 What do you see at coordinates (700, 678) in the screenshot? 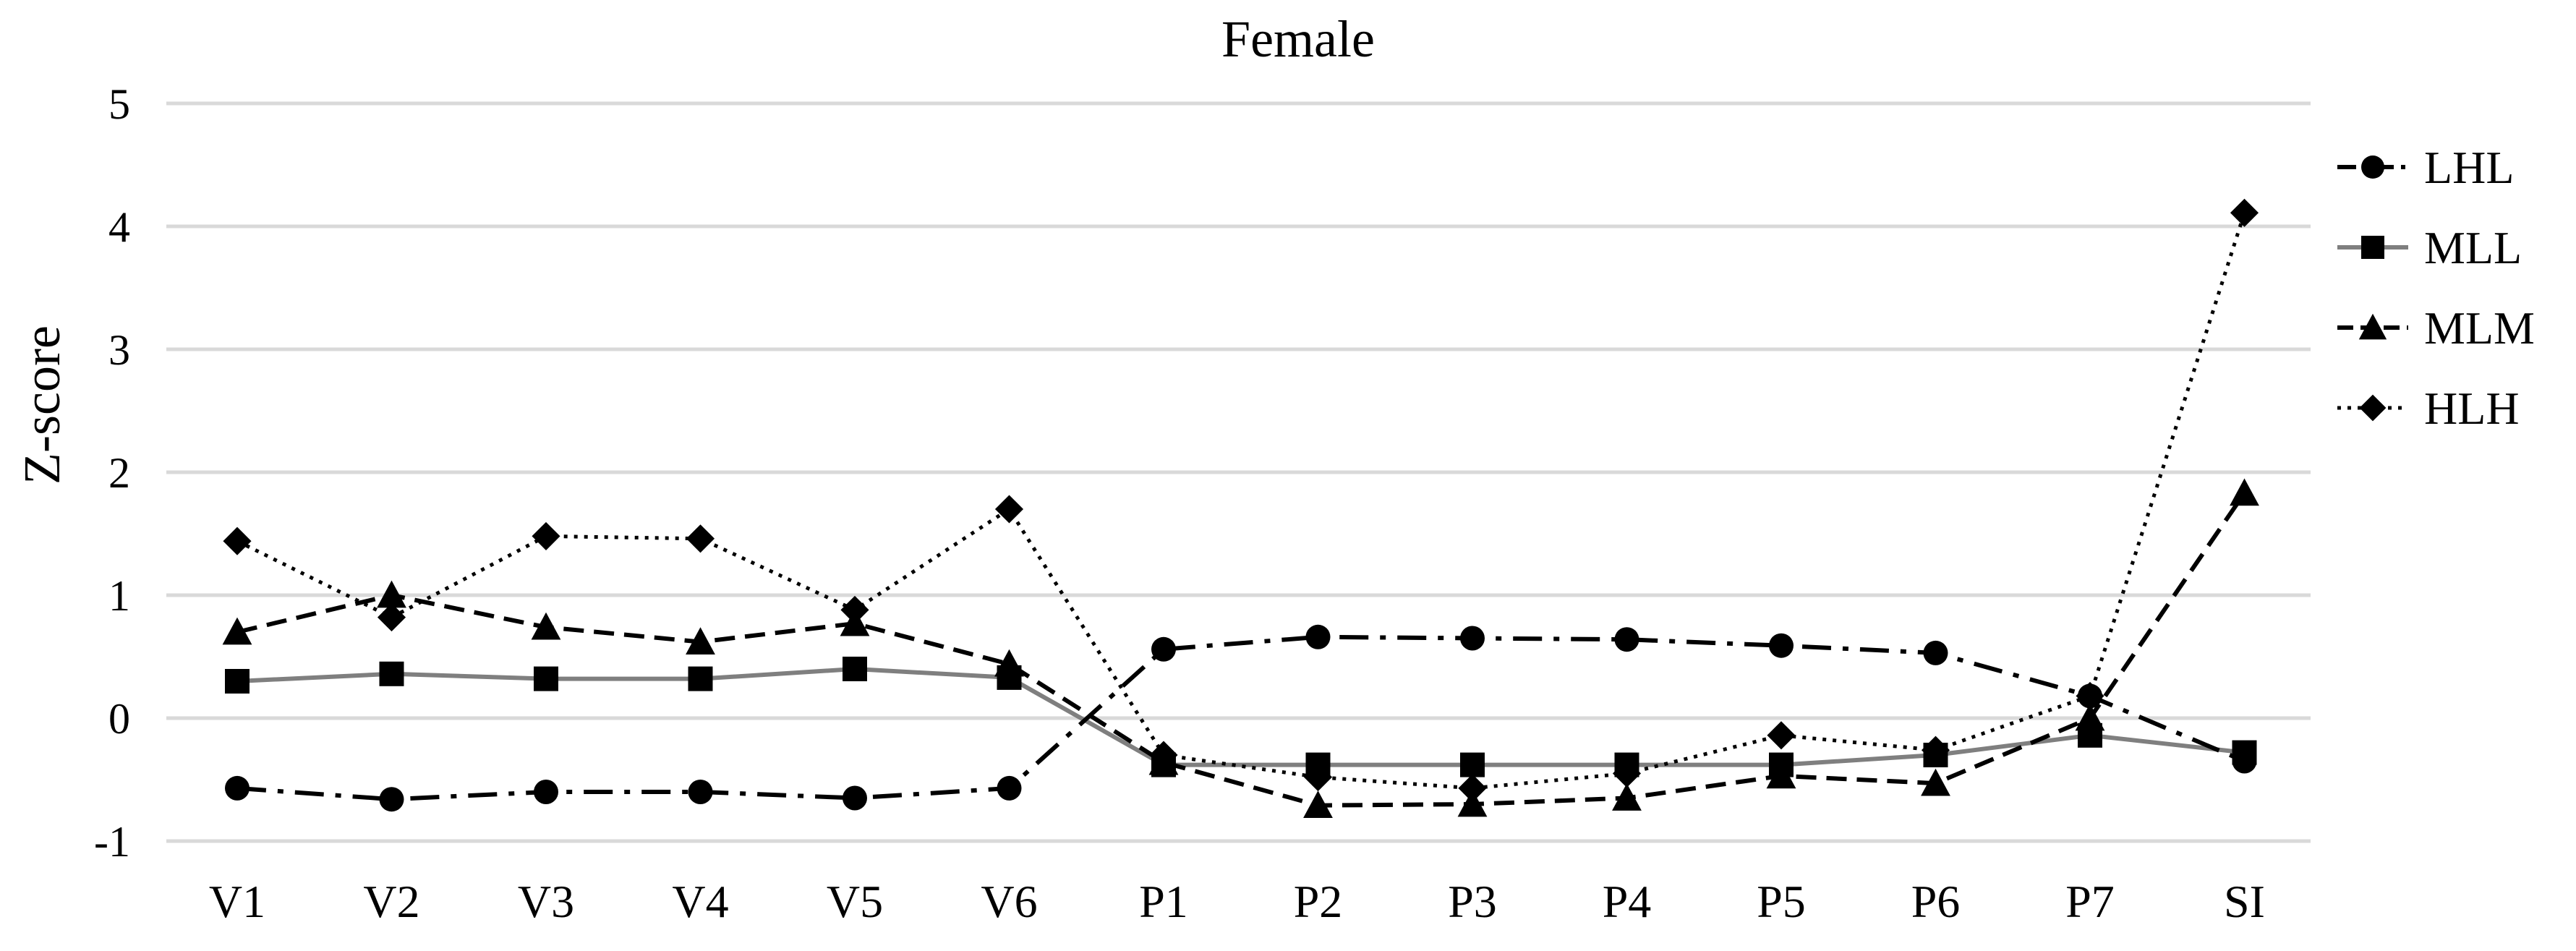
I see `point-mll-v4` at bounding box center [700, 678].